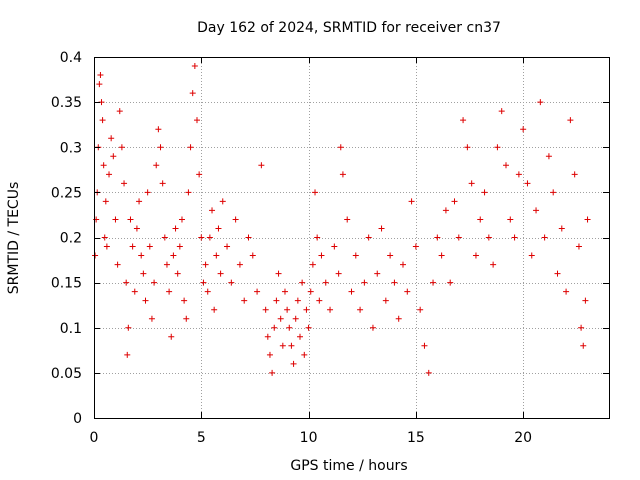 This screenshot has width=640, height=480. Describe the element at coordinates (523, 438) in the screenshot. I see `x-tick-label: 20` at that location.